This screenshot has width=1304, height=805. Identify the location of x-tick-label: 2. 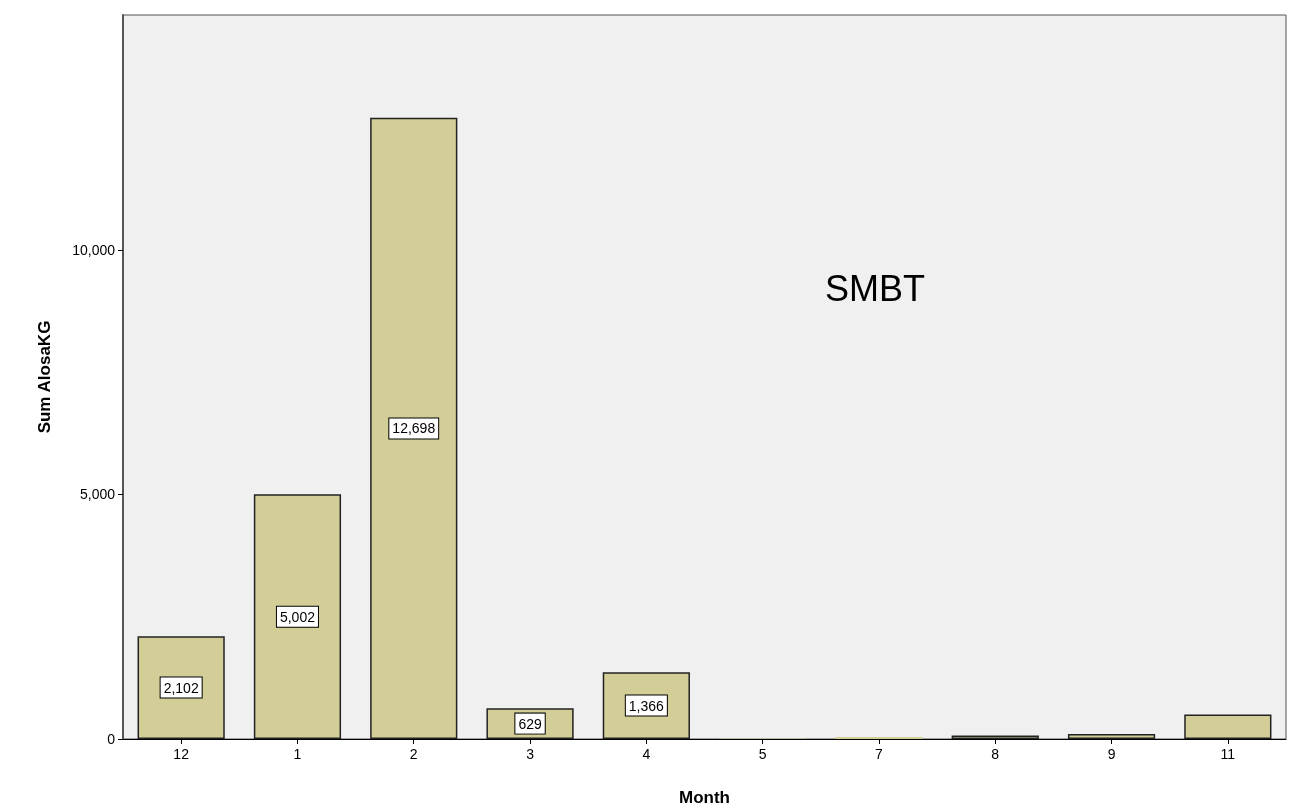
(413, 754).